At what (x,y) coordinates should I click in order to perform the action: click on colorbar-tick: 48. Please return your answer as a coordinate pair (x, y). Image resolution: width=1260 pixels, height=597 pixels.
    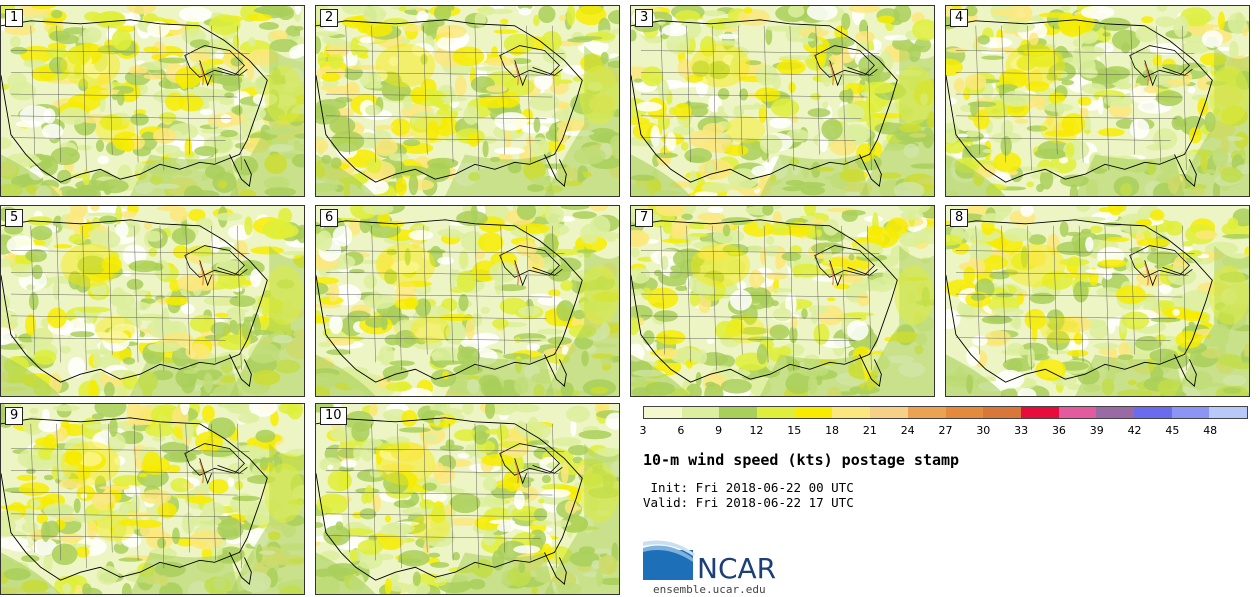
    Looking at the image, I should click on (1210, 430).